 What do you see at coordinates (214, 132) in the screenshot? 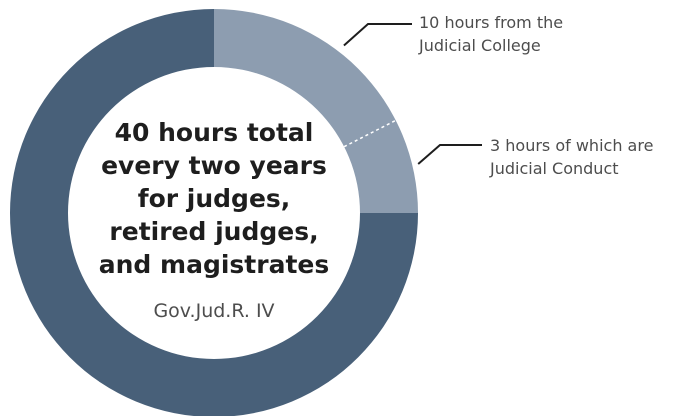
I see `center-title-line: 40 hours total` at bounding box center [214, 132].